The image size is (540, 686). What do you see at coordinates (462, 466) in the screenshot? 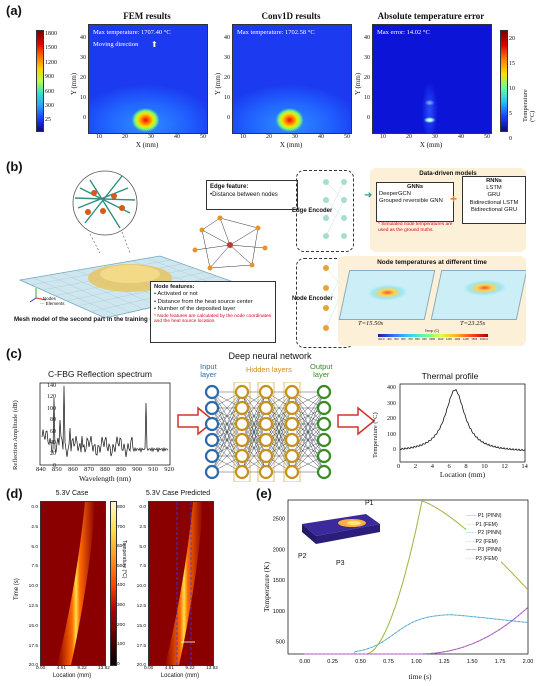
I see `thermal-xticks: 0 2 4 6 8 10 12 14` at bounding box center [462, 466].